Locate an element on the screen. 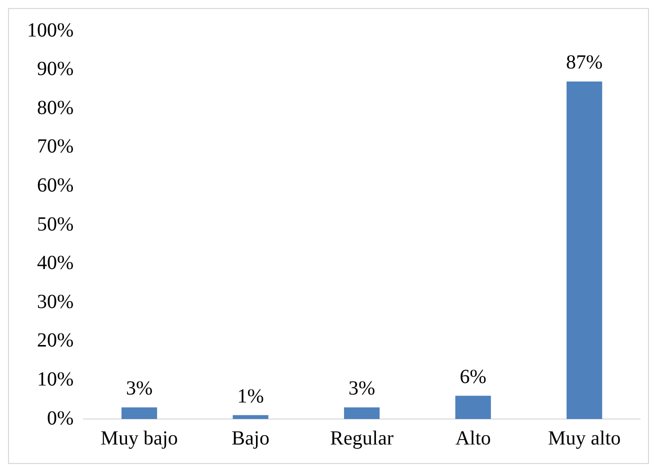  x-tick-label: Muy alto is located at coordinates (584, 438).